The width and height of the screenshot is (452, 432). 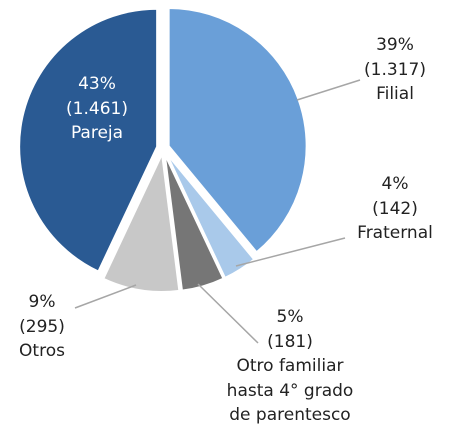 I want to click on count-label: (295), so click(x=42, y=326).